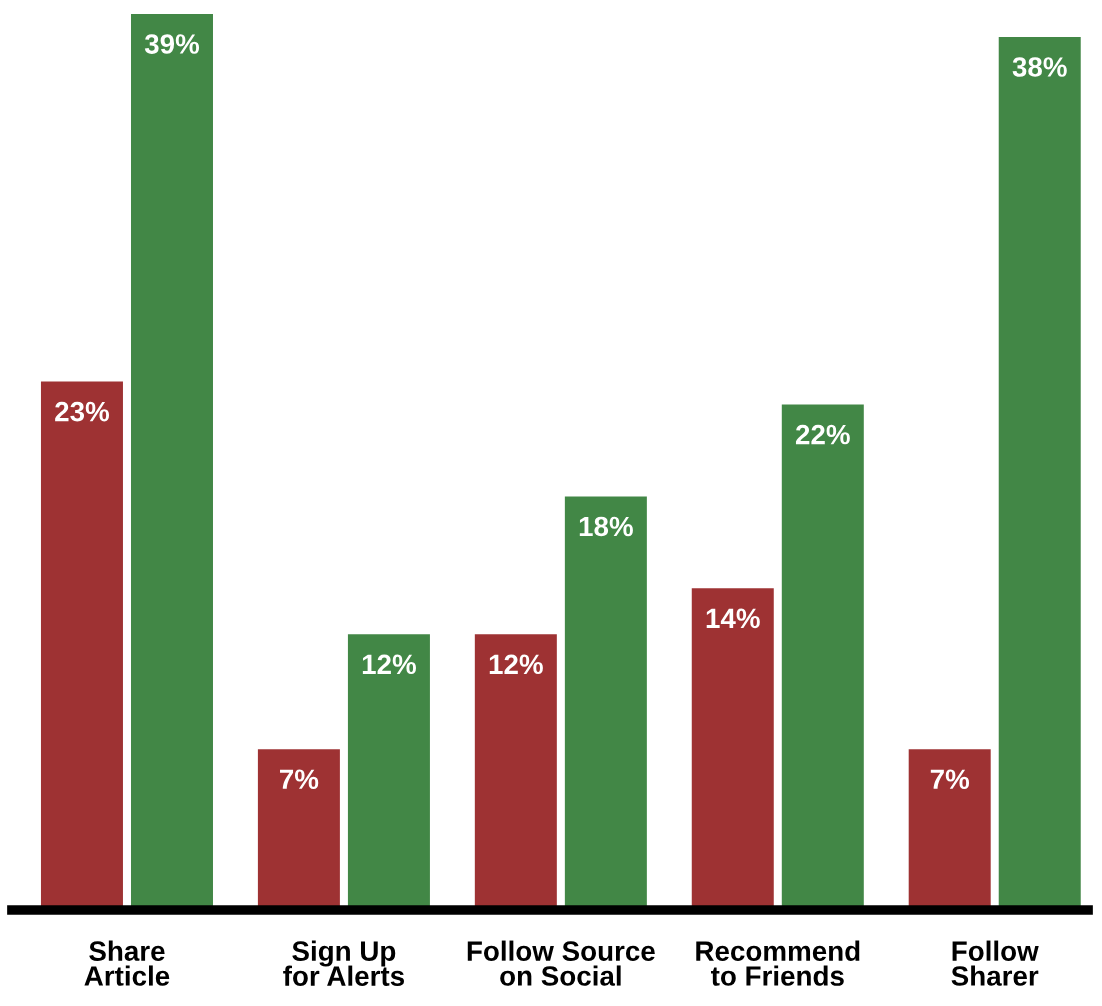 The image size is (1102, 1006). Describe the element at coordinates (82, 411) in the screenshot. I see `data-label: 23%` at that location.